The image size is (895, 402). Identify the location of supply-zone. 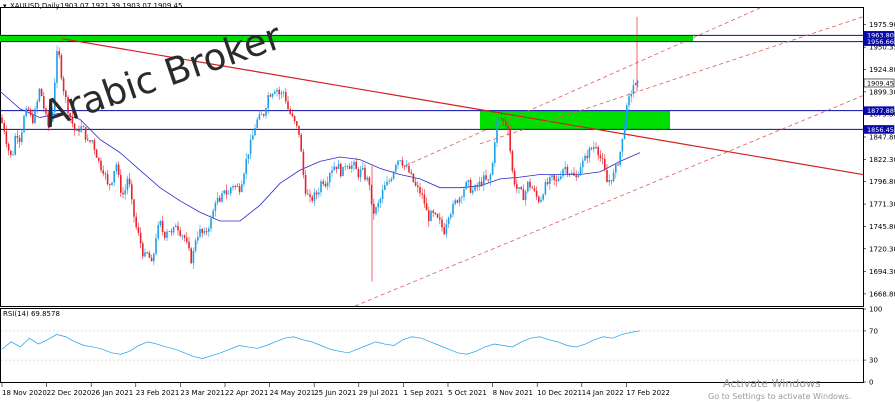
(575, 120).